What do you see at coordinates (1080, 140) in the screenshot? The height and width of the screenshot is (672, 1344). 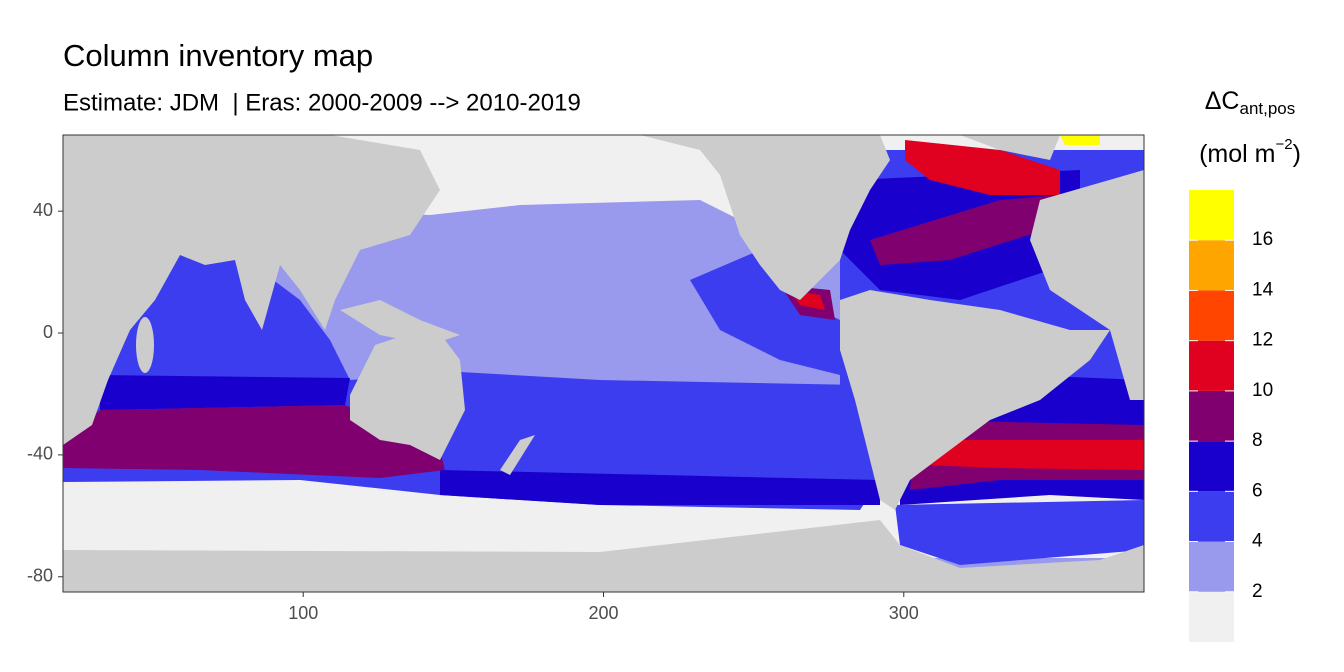 I see `ocean-arctic-yellow` at bounding box center [1080, 140].